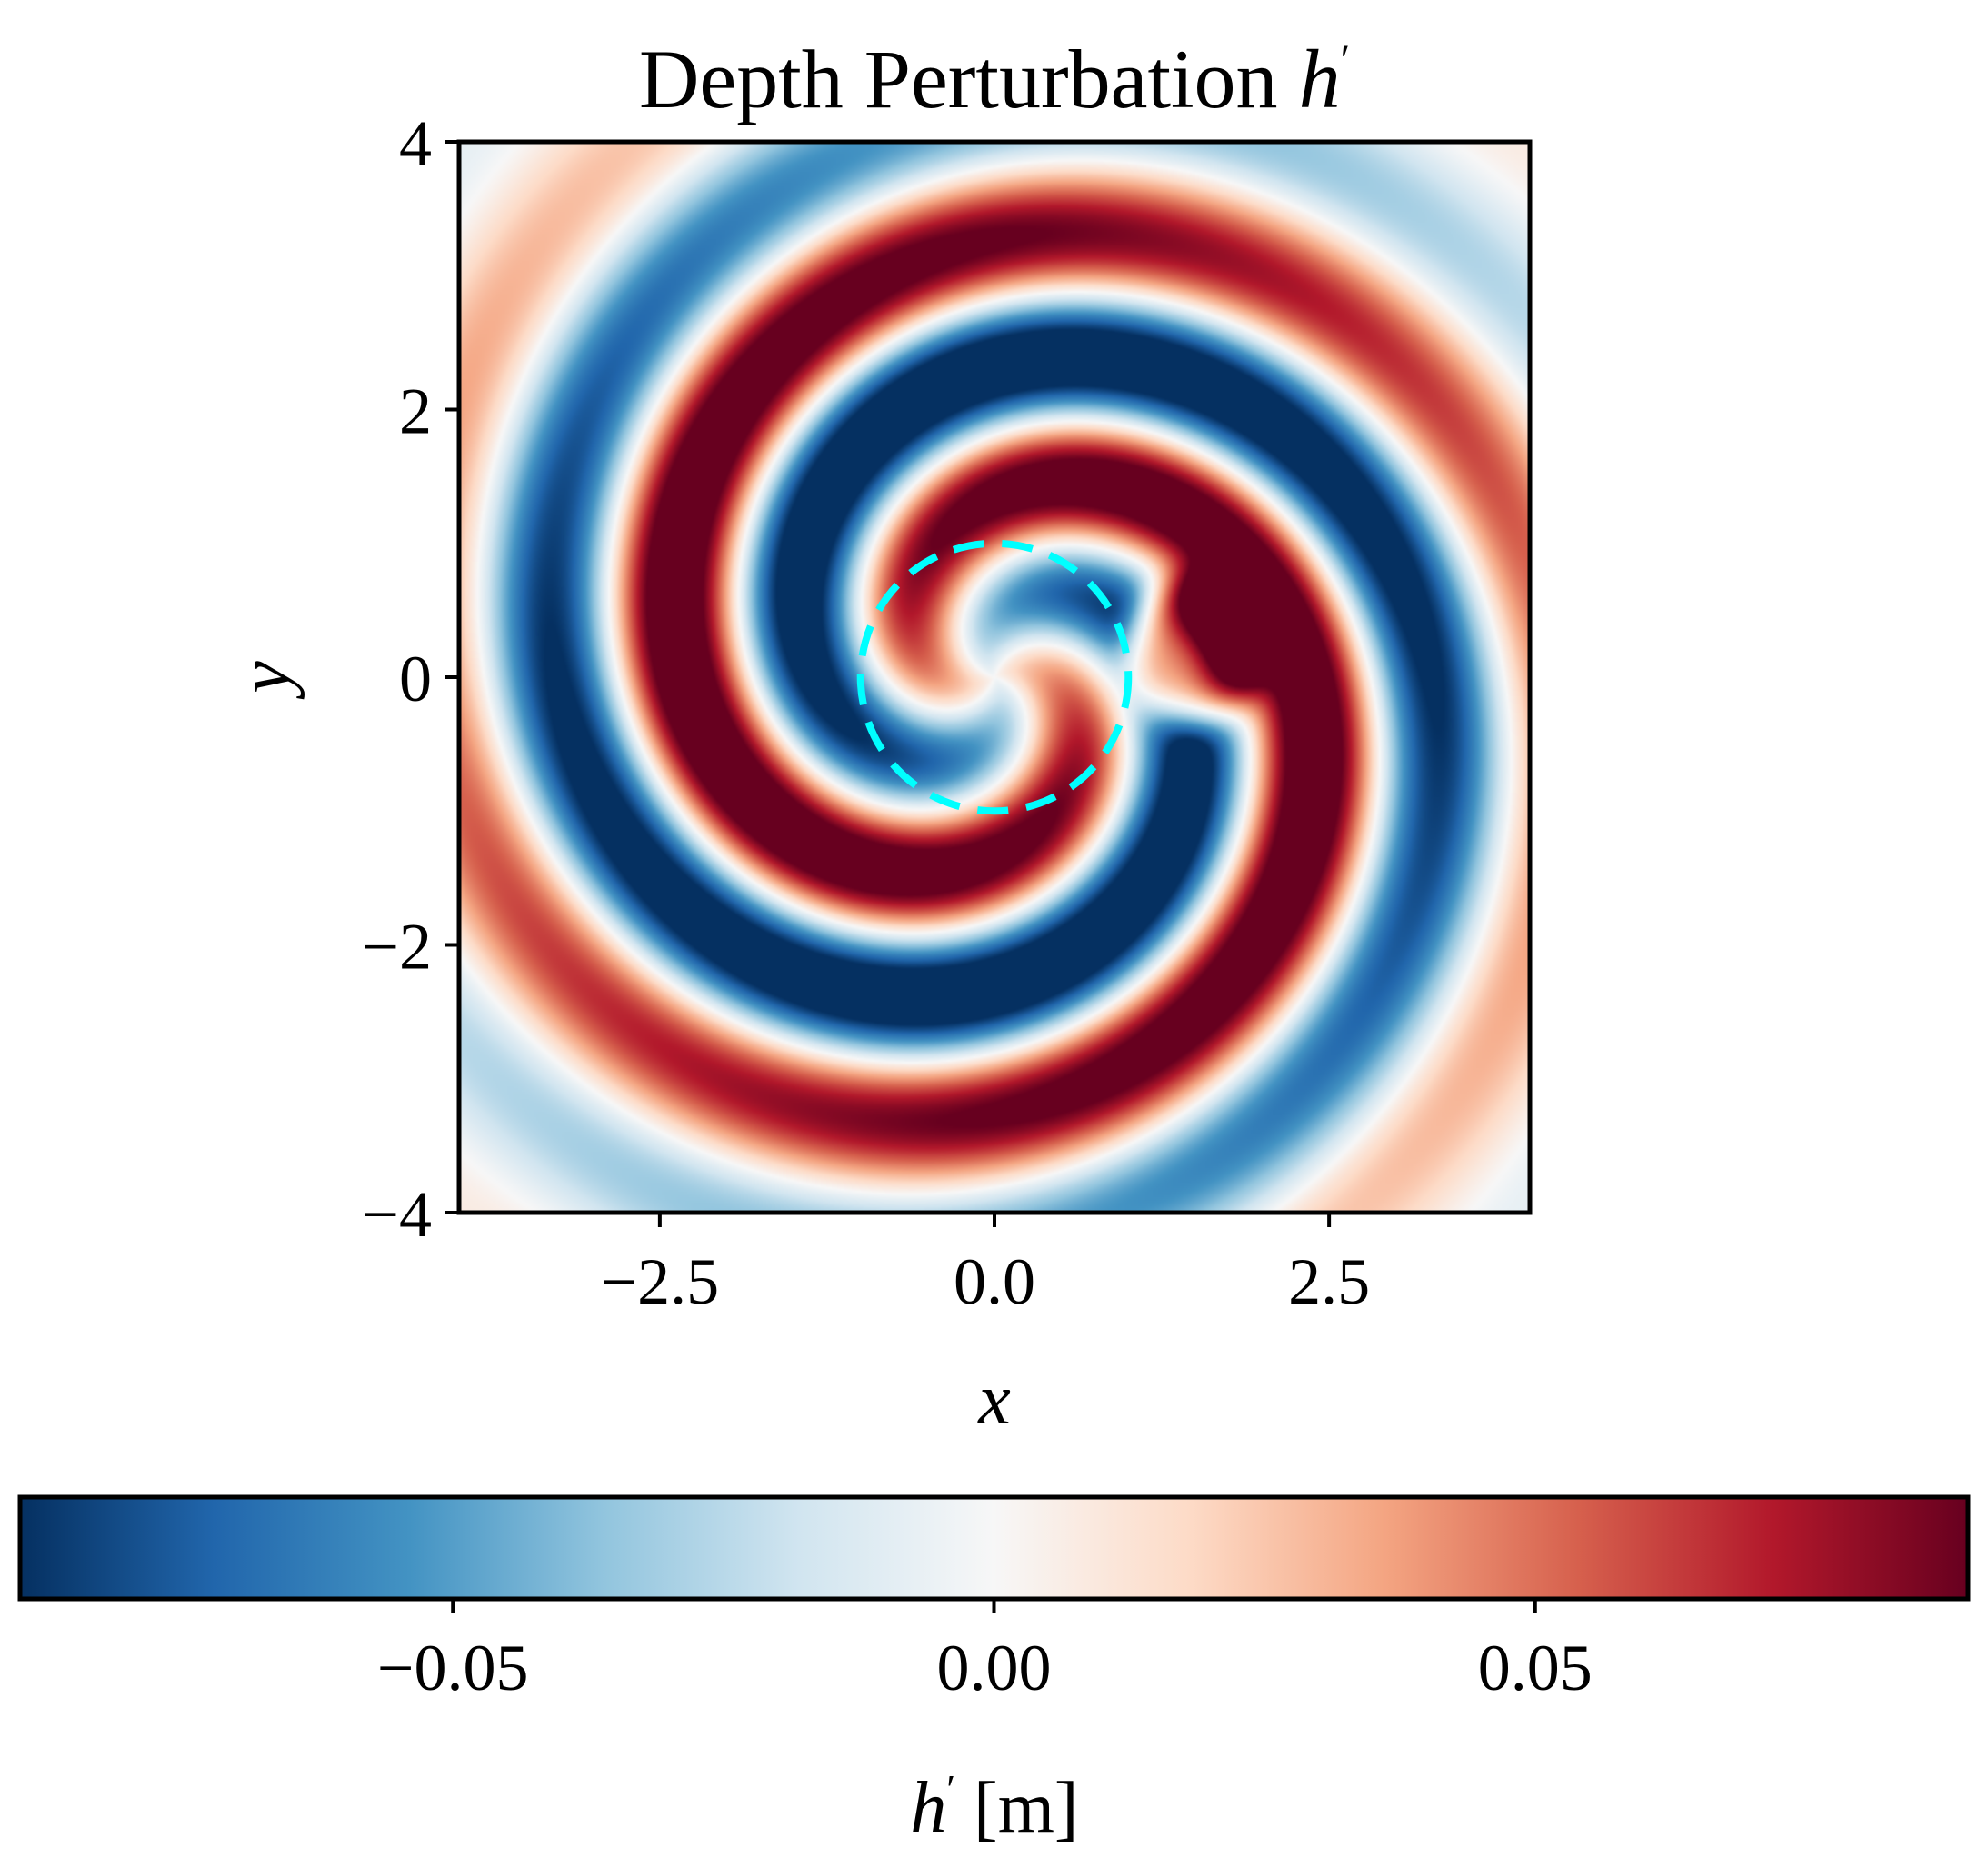 Image resolution: width=1988 pixels, height=1868 pixels. I want to click on colorbar-label: h′ [m], so click(994, 1808).